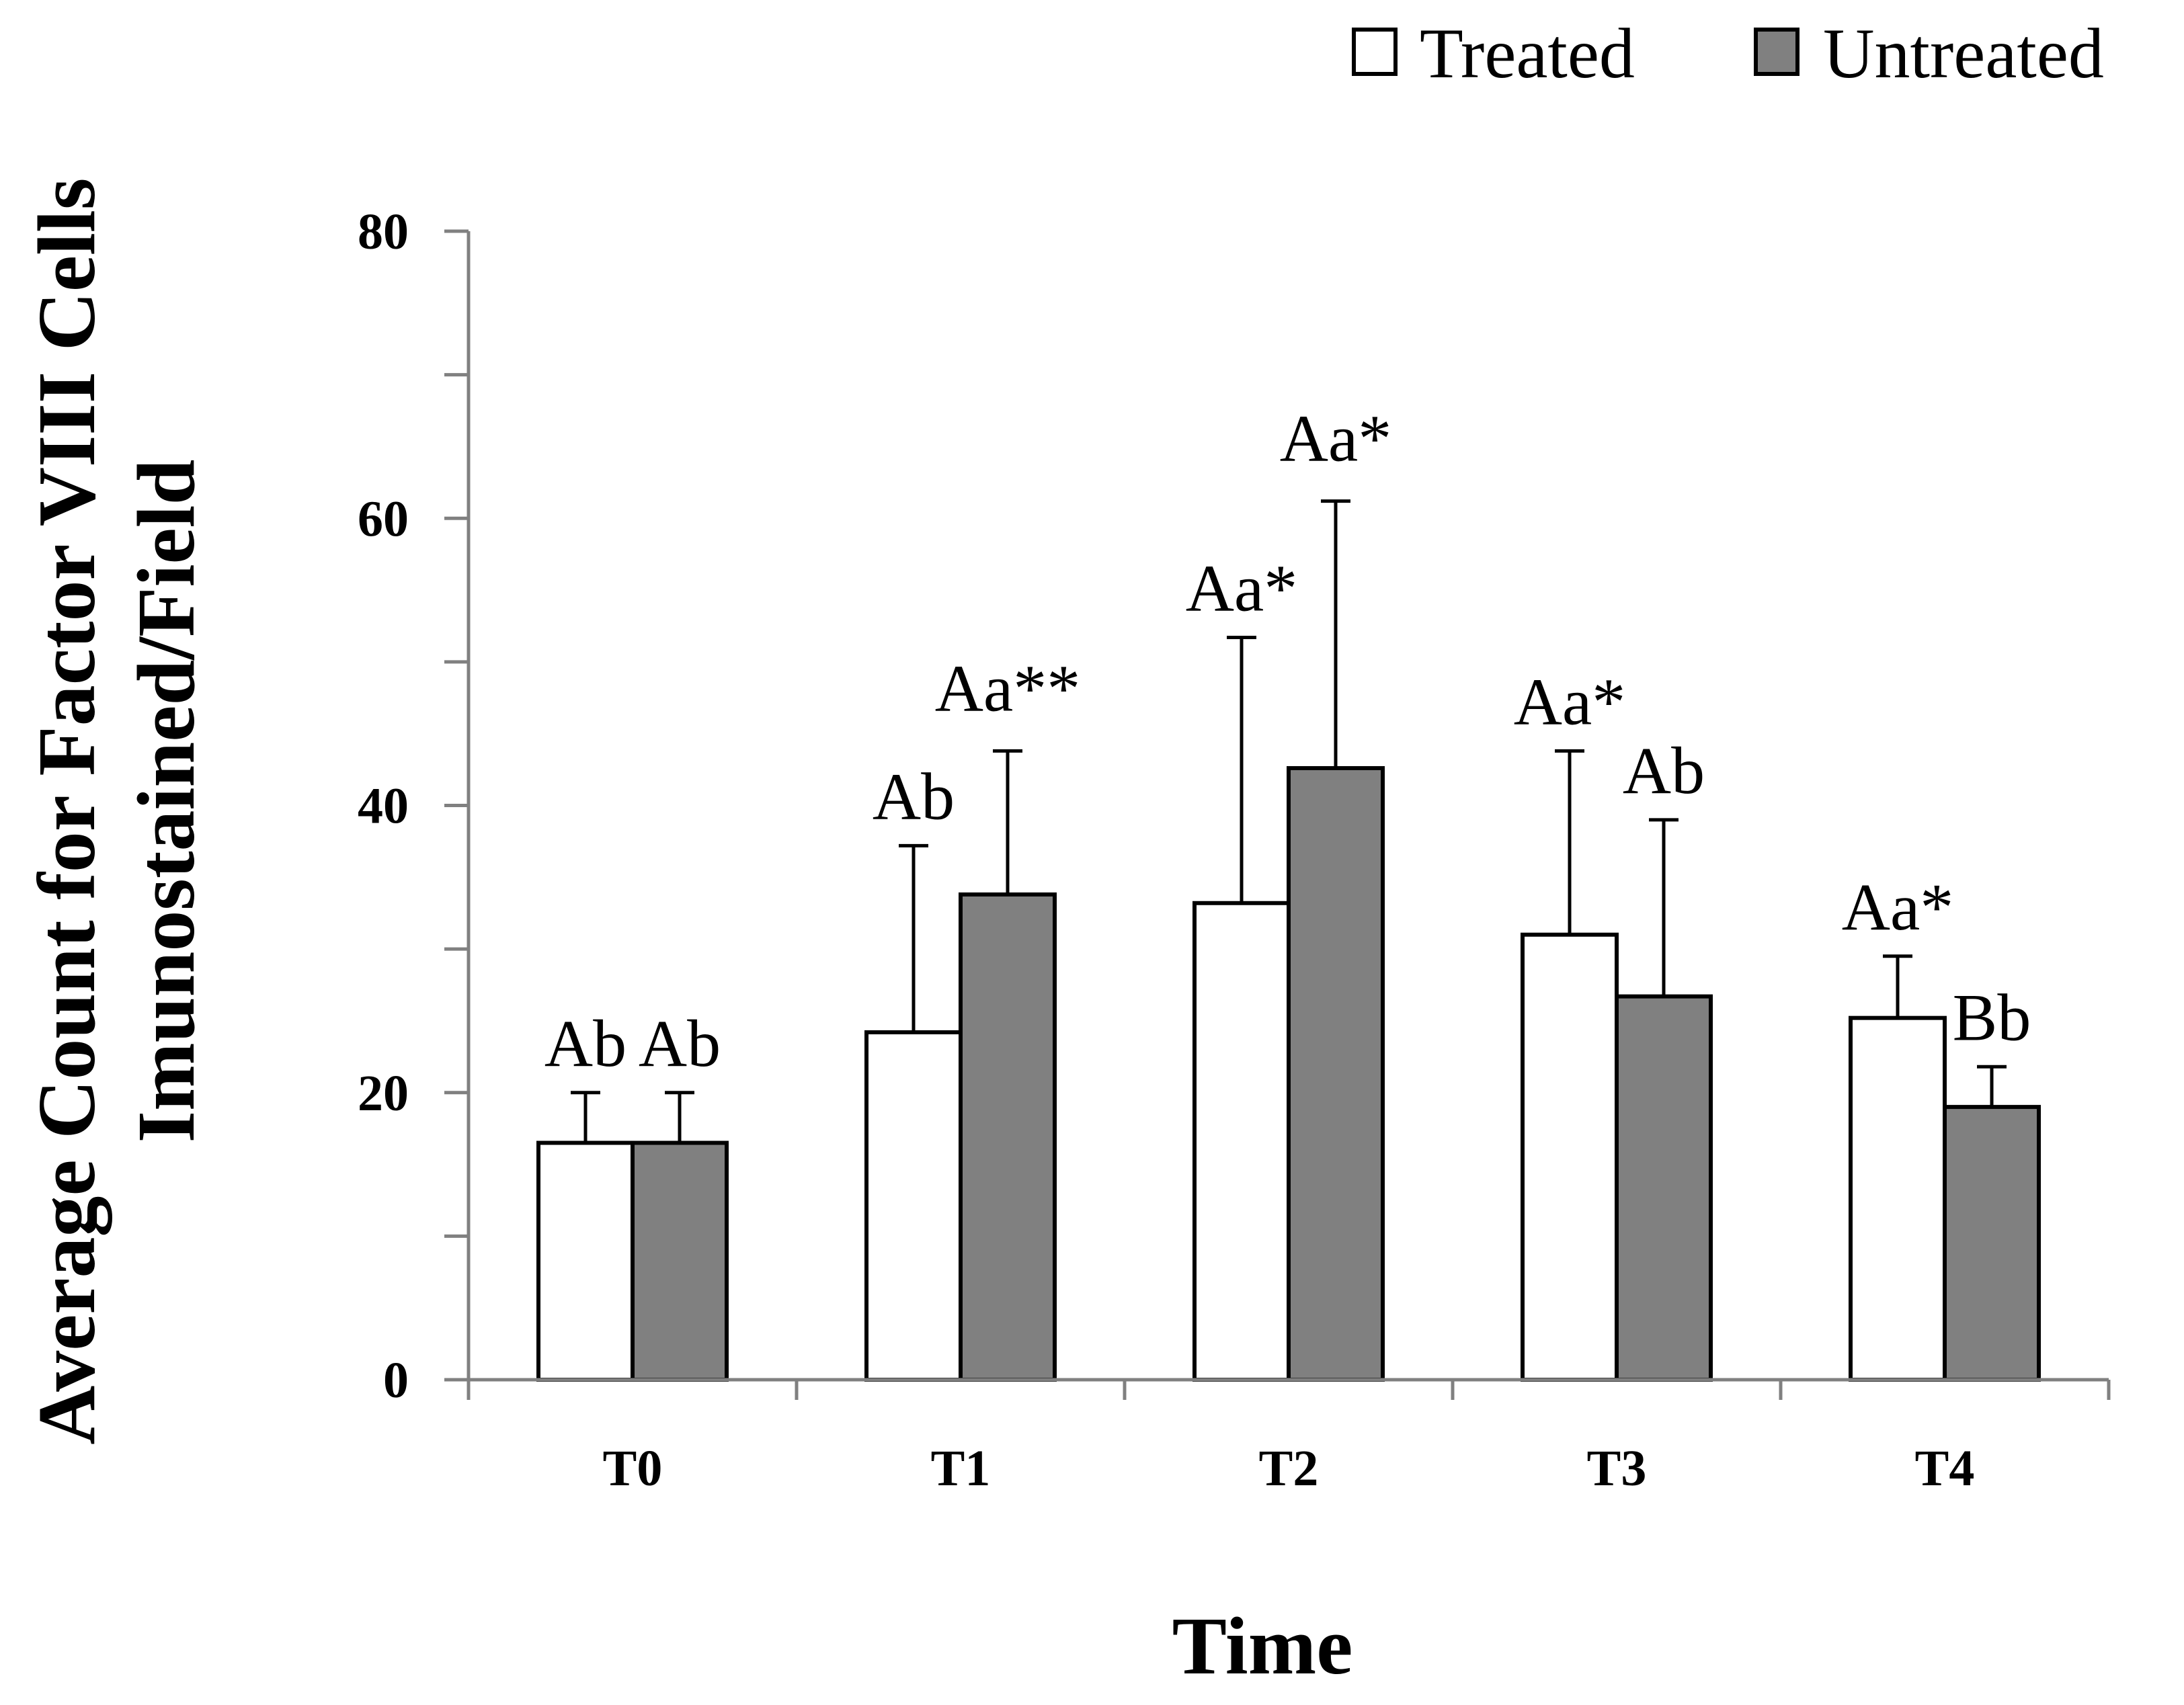  Describe the element at coordinates (383, 806) in the screenshot. I see `y-tick-label: 40` at that location.